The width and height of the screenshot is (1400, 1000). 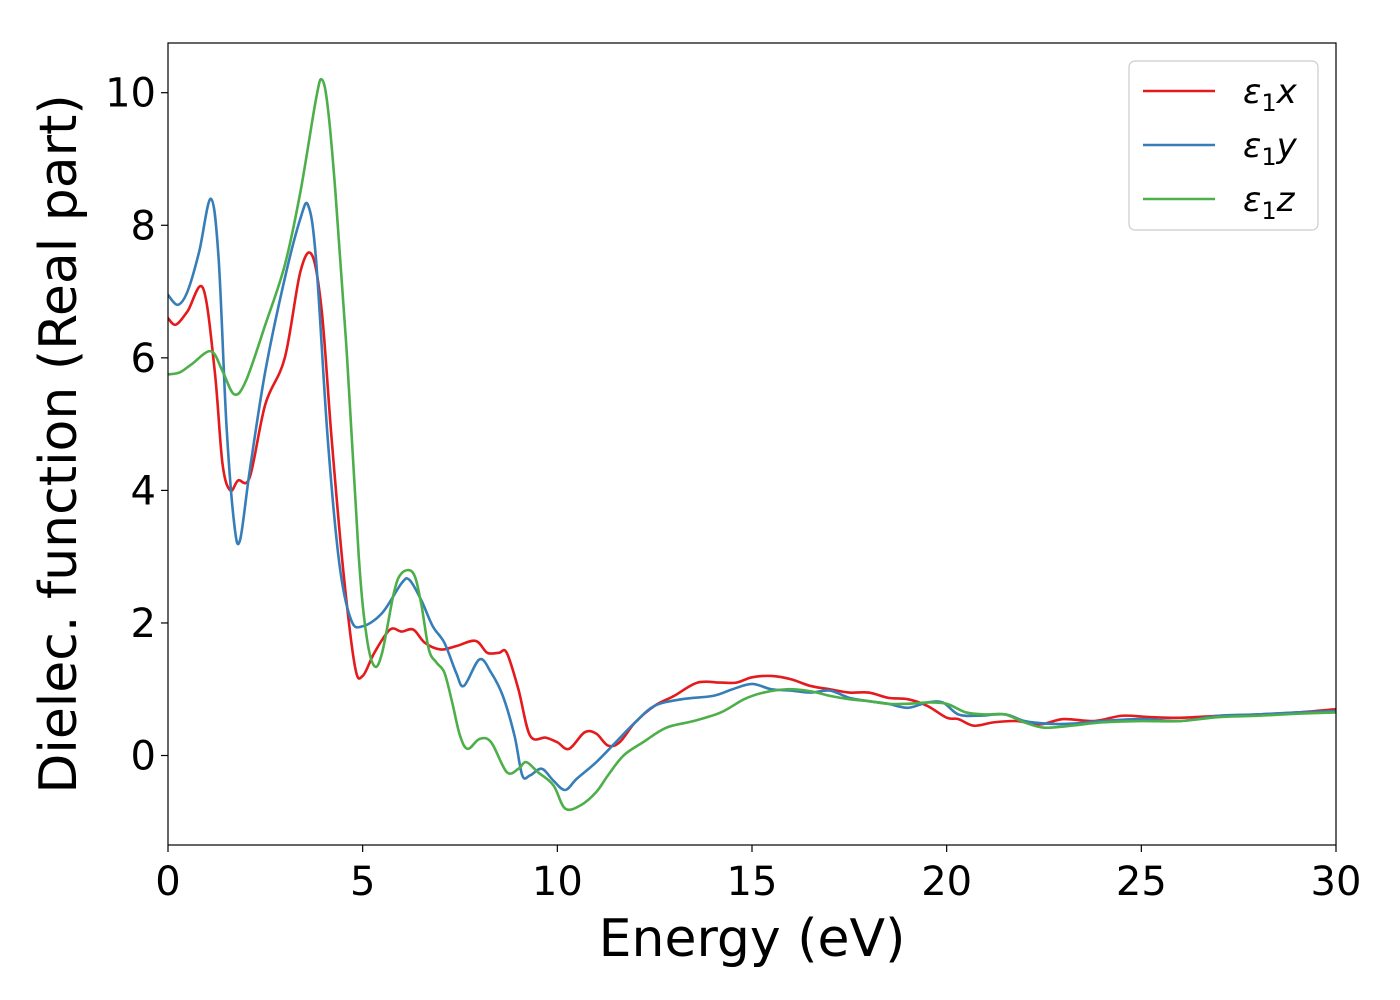 What do you see at coordinates (130, 94) in the screenshot?
I see `y-tick-label: 10` at bounding box center [130, 94].